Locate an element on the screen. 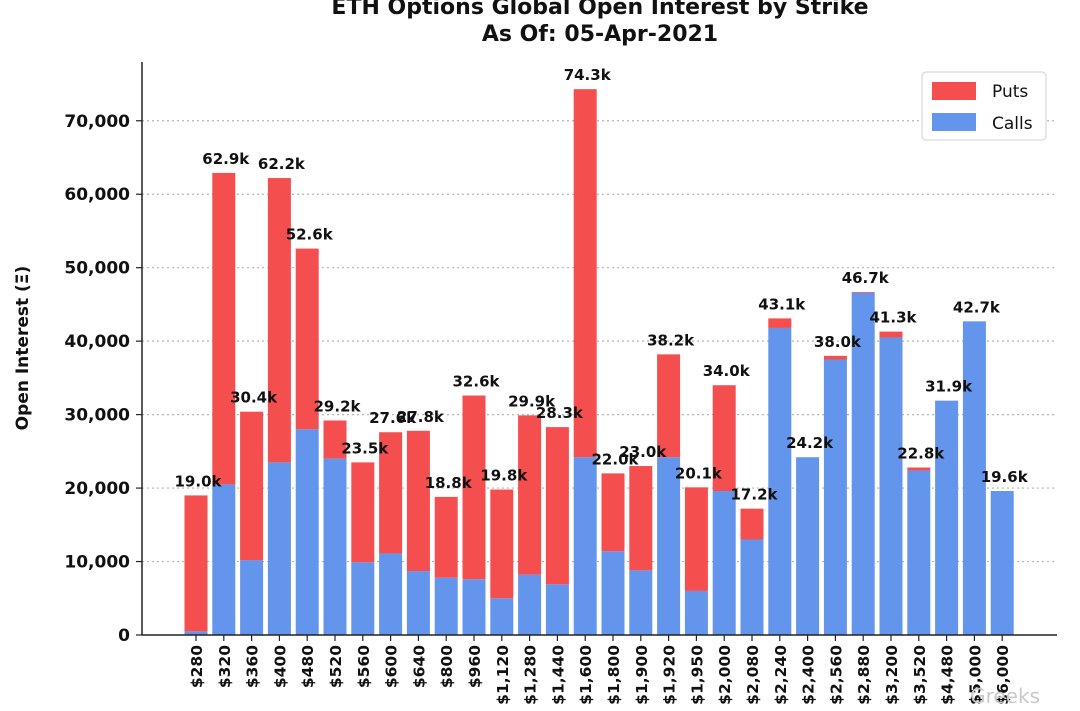 This screenshot has height=711, width=1080. y-tick-label: 70,000 is located at coordinates (97, 122).